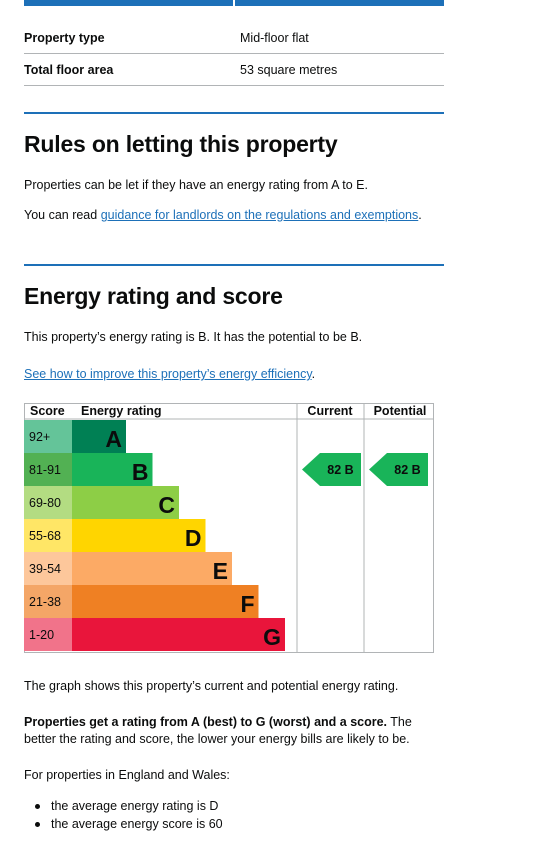  I want to click on list-item: the average energy rating is D, so click(123, 806).